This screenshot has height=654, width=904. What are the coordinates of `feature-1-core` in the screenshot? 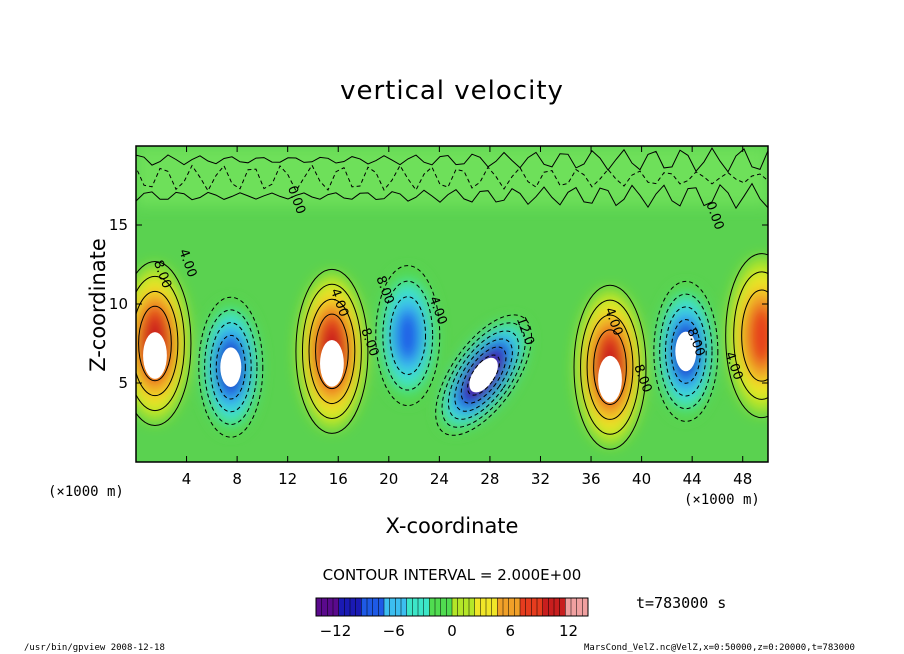 It's located at (231, 367).